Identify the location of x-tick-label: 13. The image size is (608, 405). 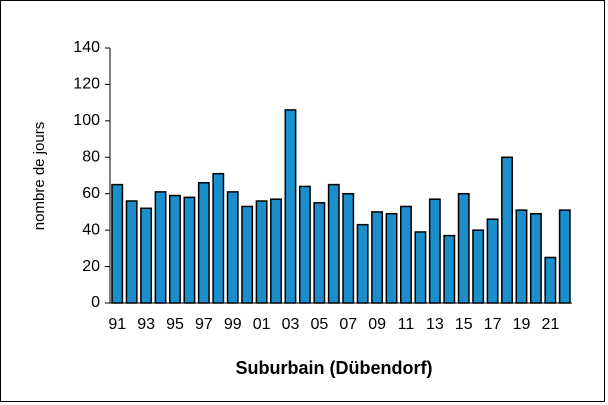
(435, 324).